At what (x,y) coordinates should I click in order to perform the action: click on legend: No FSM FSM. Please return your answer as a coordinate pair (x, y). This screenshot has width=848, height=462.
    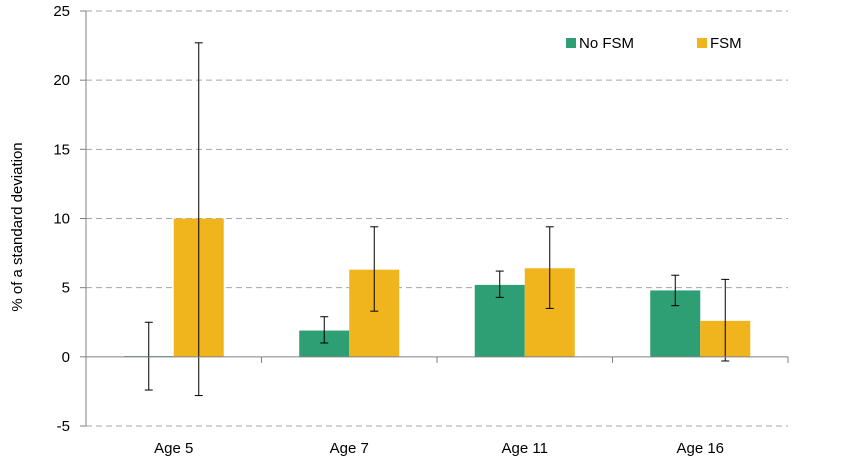
    Looking at the image, I should click on (654, 43).